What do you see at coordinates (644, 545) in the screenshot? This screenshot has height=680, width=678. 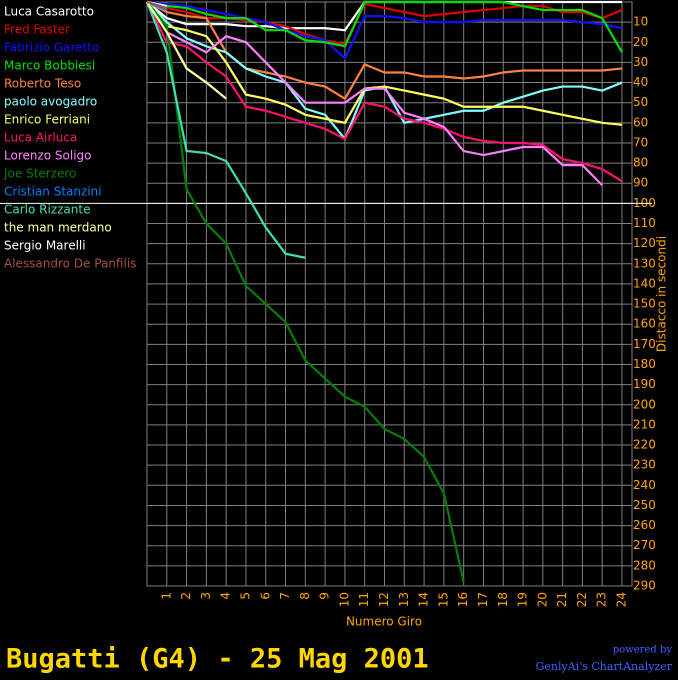 I see `y-tick-label: 270` at bounding box center [644, 545].